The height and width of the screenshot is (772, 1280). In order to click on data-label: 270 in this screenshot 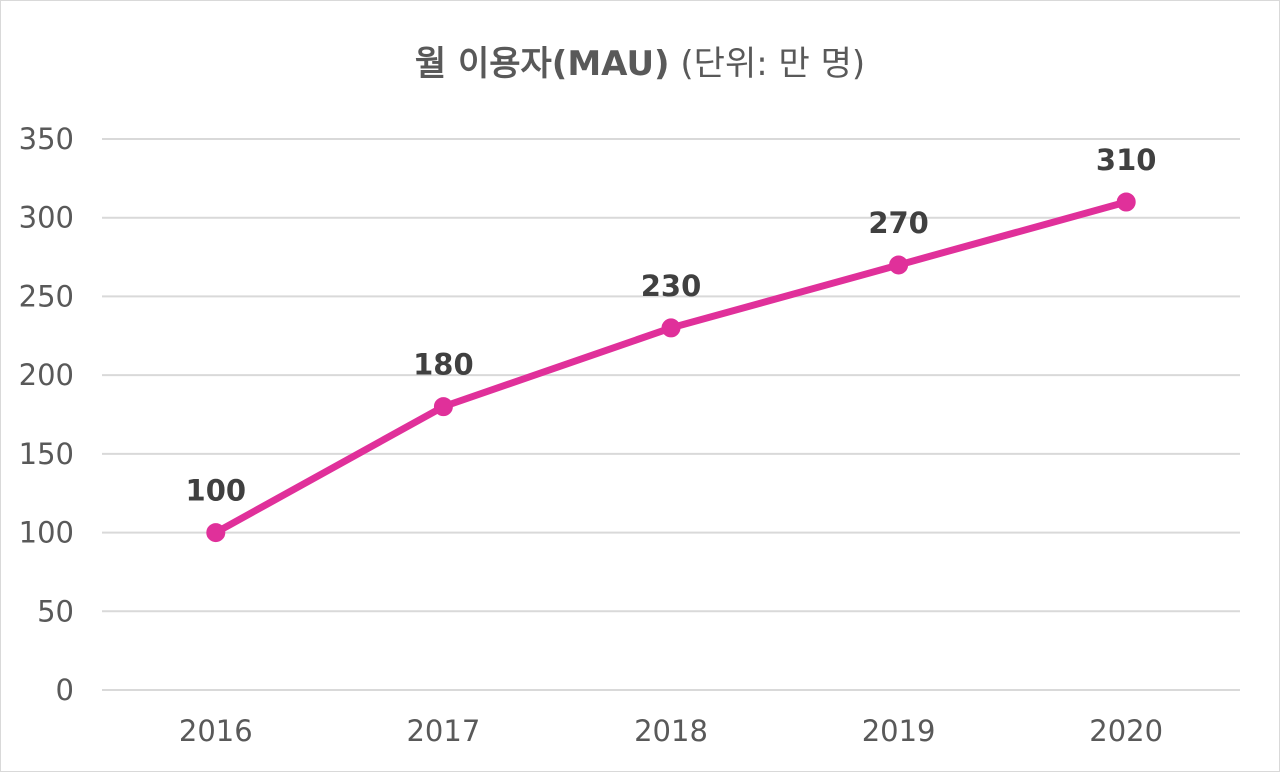, I will do `click(898, 223)`.